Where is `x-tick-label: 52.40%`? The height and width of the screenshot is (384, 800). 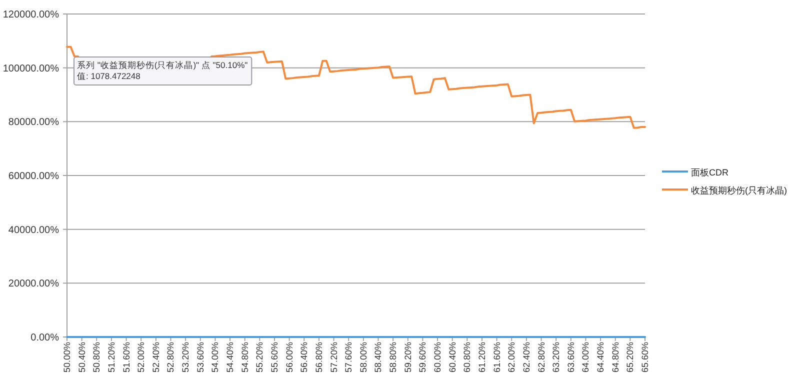 x-tick-label: 52.40% is located at coordinates (155, 357).